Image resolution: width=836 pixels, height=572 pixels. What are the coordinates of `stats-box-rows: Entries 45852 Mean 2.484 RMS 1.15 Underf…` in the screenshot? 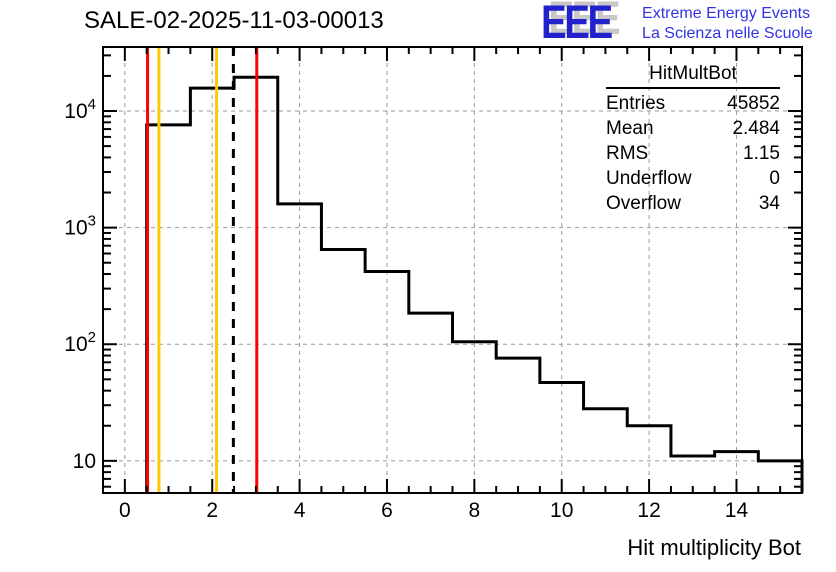 It's located at (693, 152).